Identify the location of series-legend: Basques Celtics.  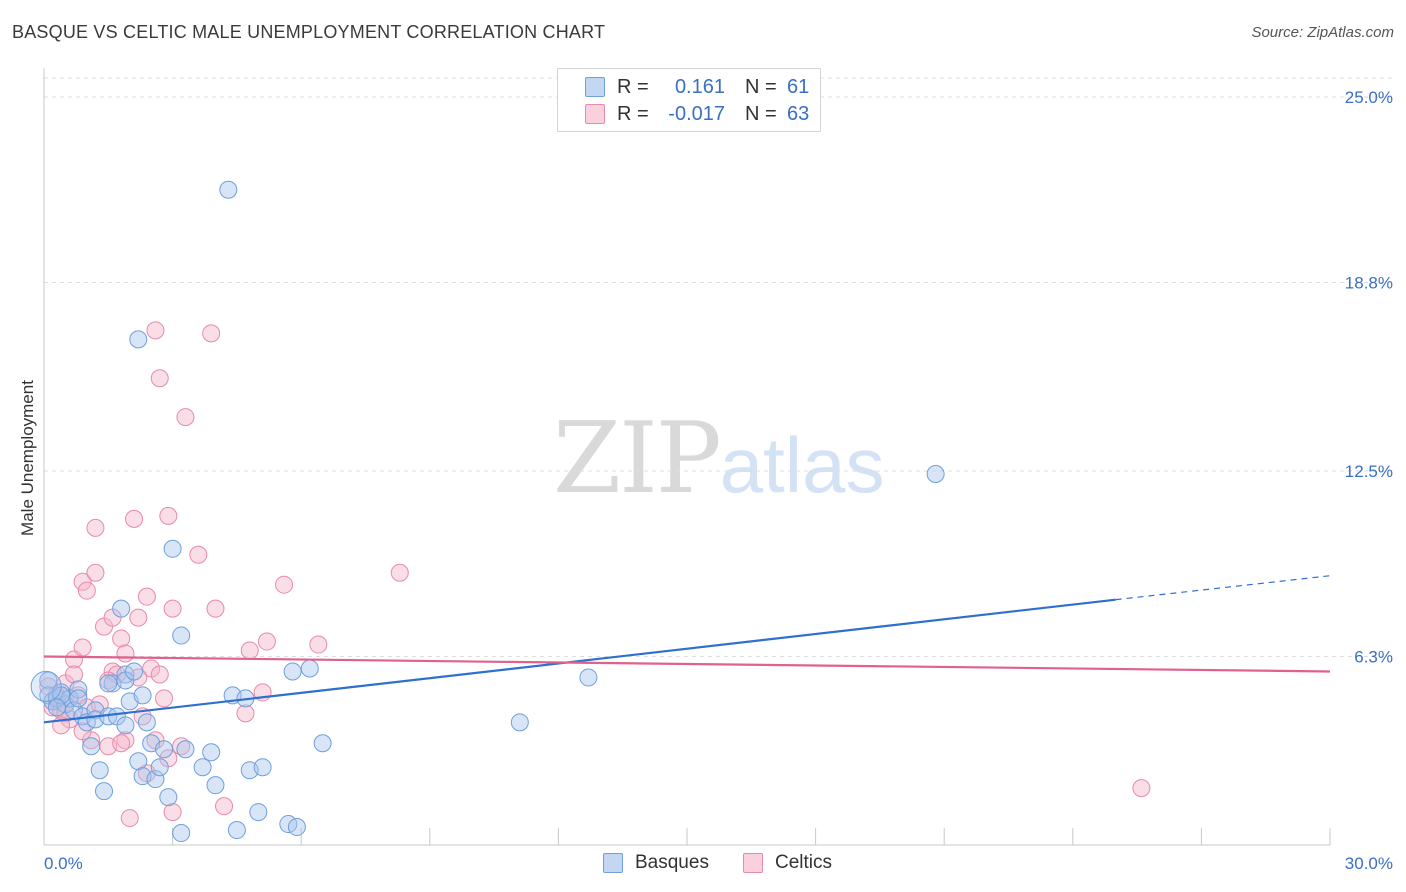
(703, 865).